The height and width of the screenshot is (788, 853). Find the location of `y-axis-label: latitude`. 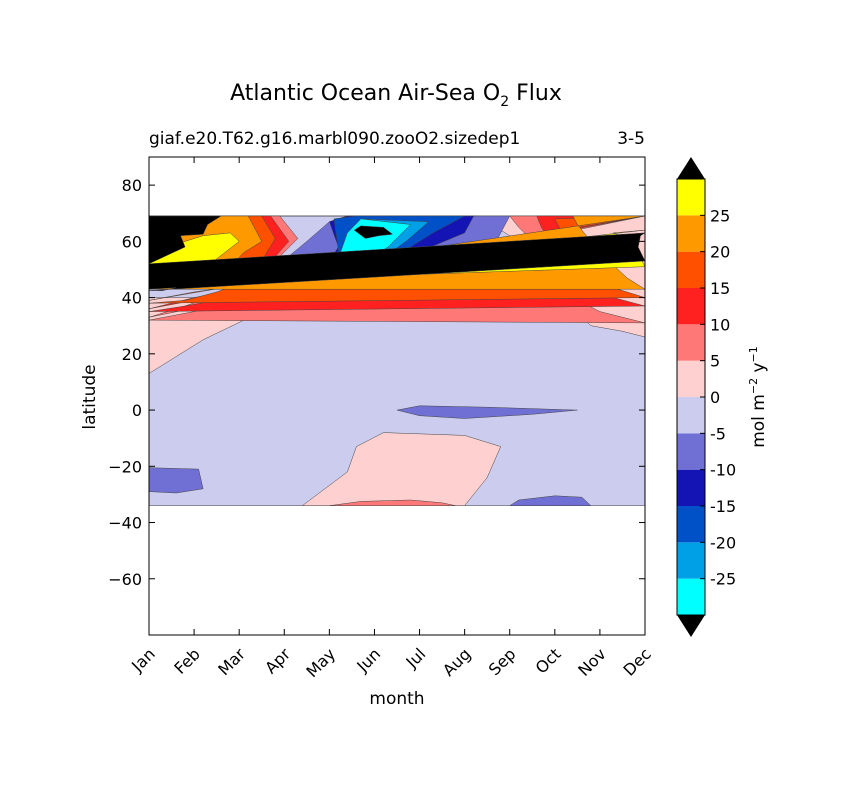

y-axis-label: latitude is located at coordinates (90, 396).